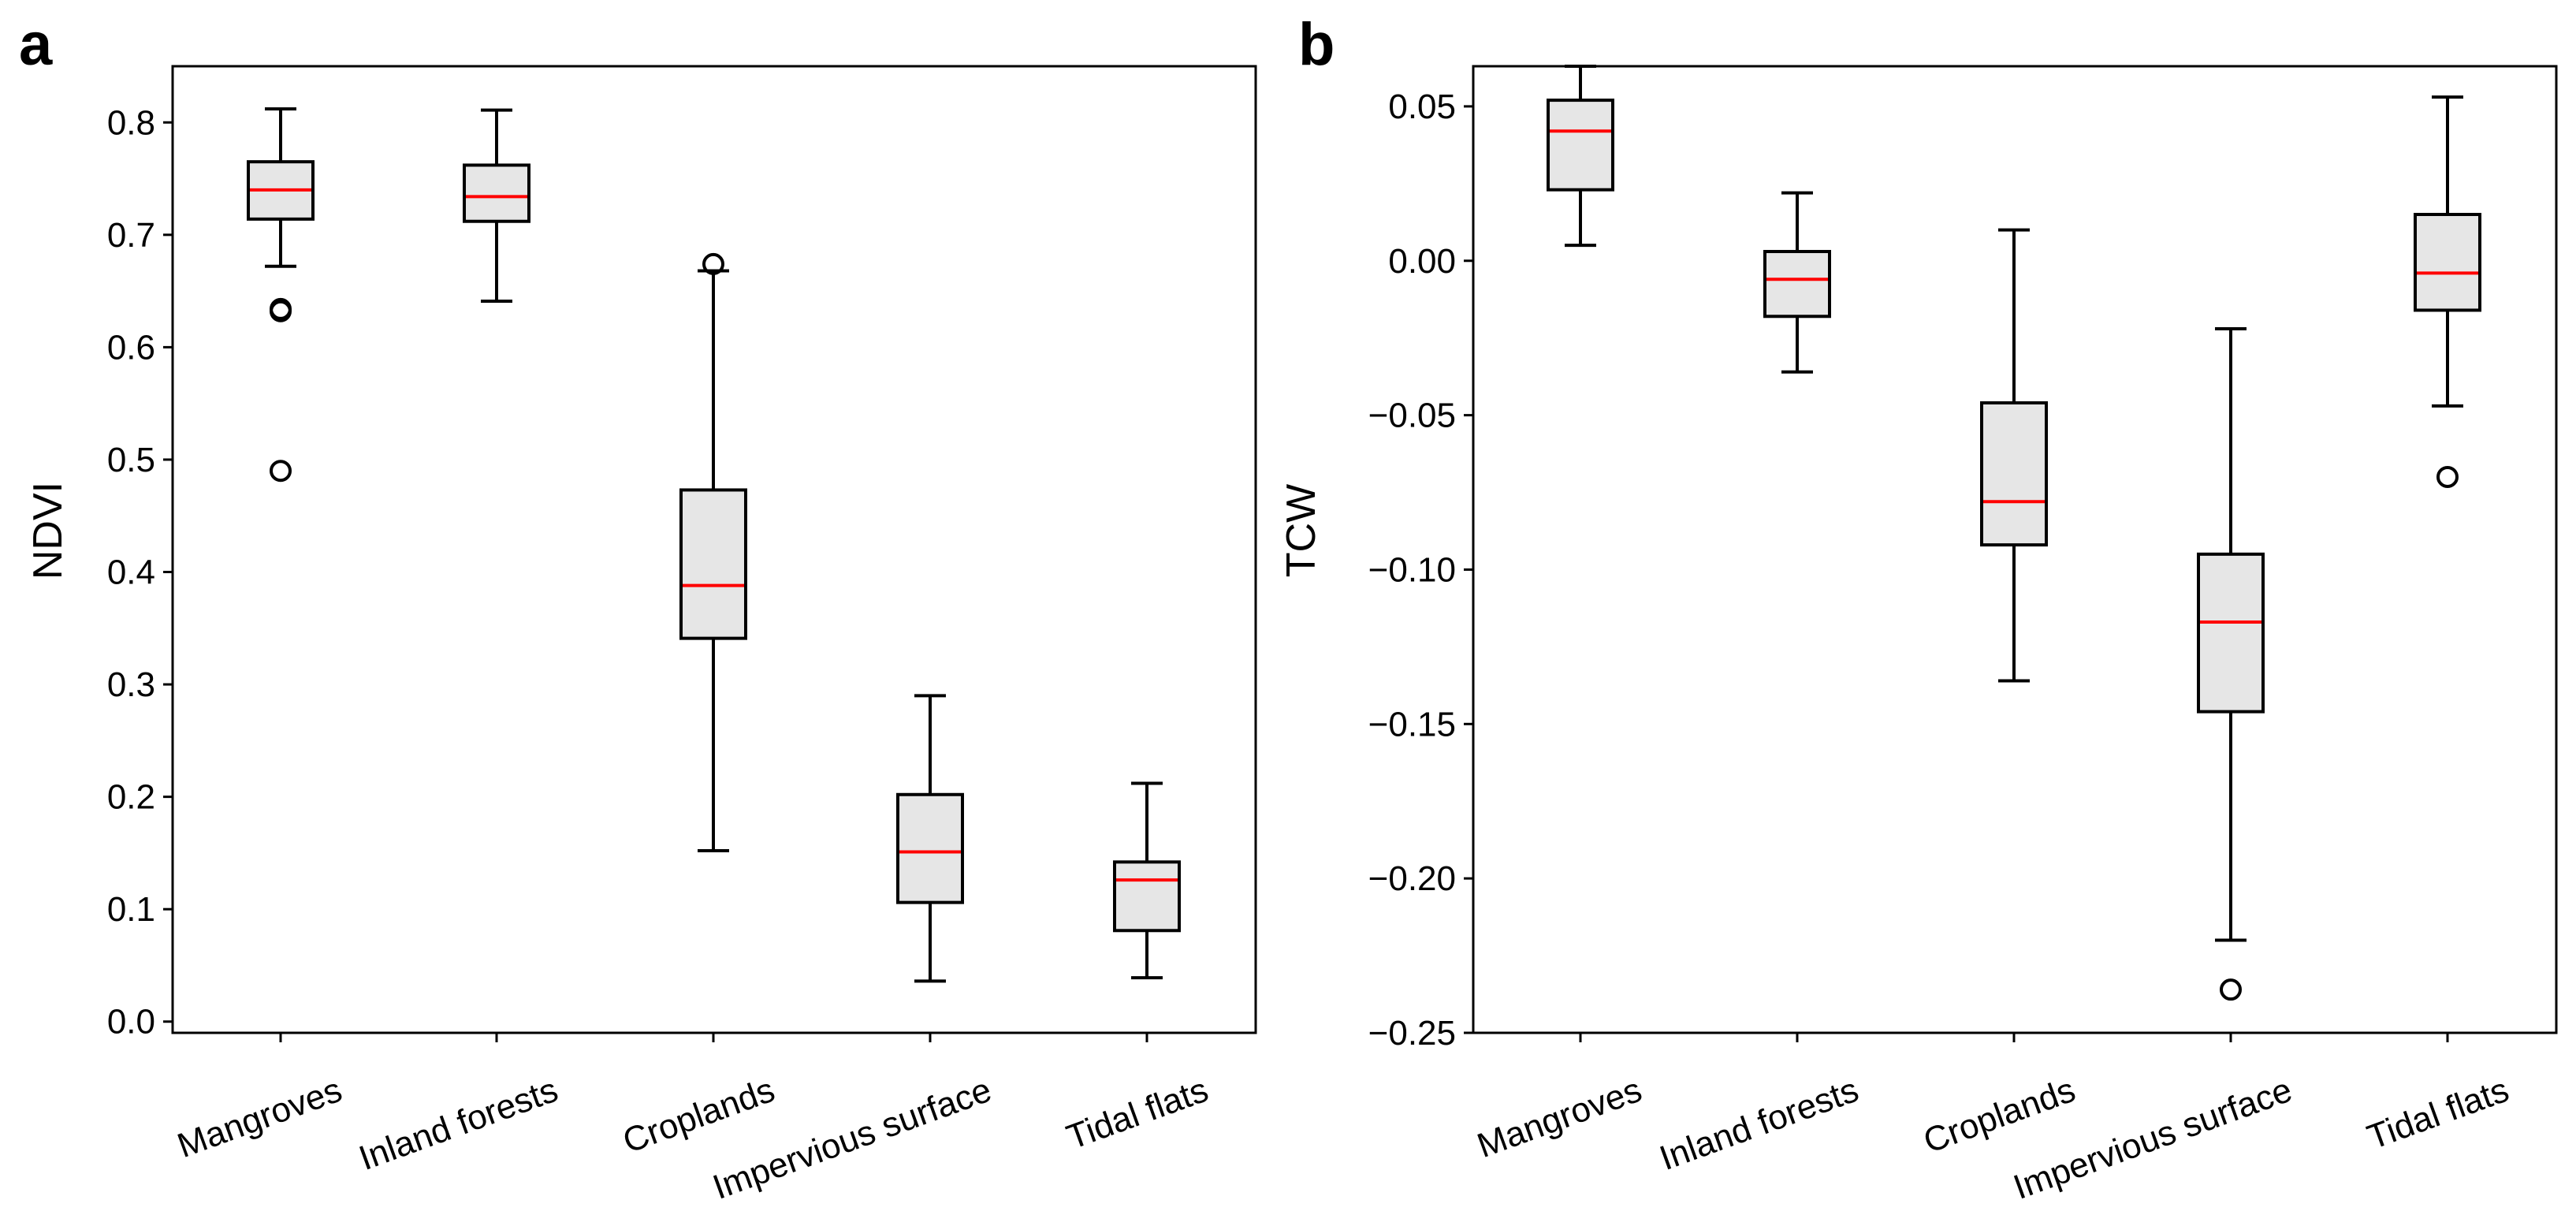  What do you see at coordinates (131, 347) in the screenshot?
I see `panel-a-y-tick-label: 0.6` at bounding box center [131, 347].